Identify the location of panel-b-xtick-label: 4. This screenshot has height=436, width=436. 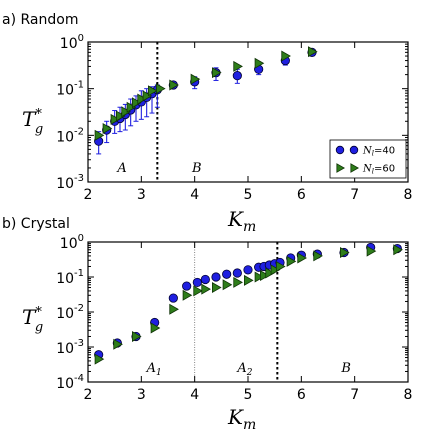
(194, 395).